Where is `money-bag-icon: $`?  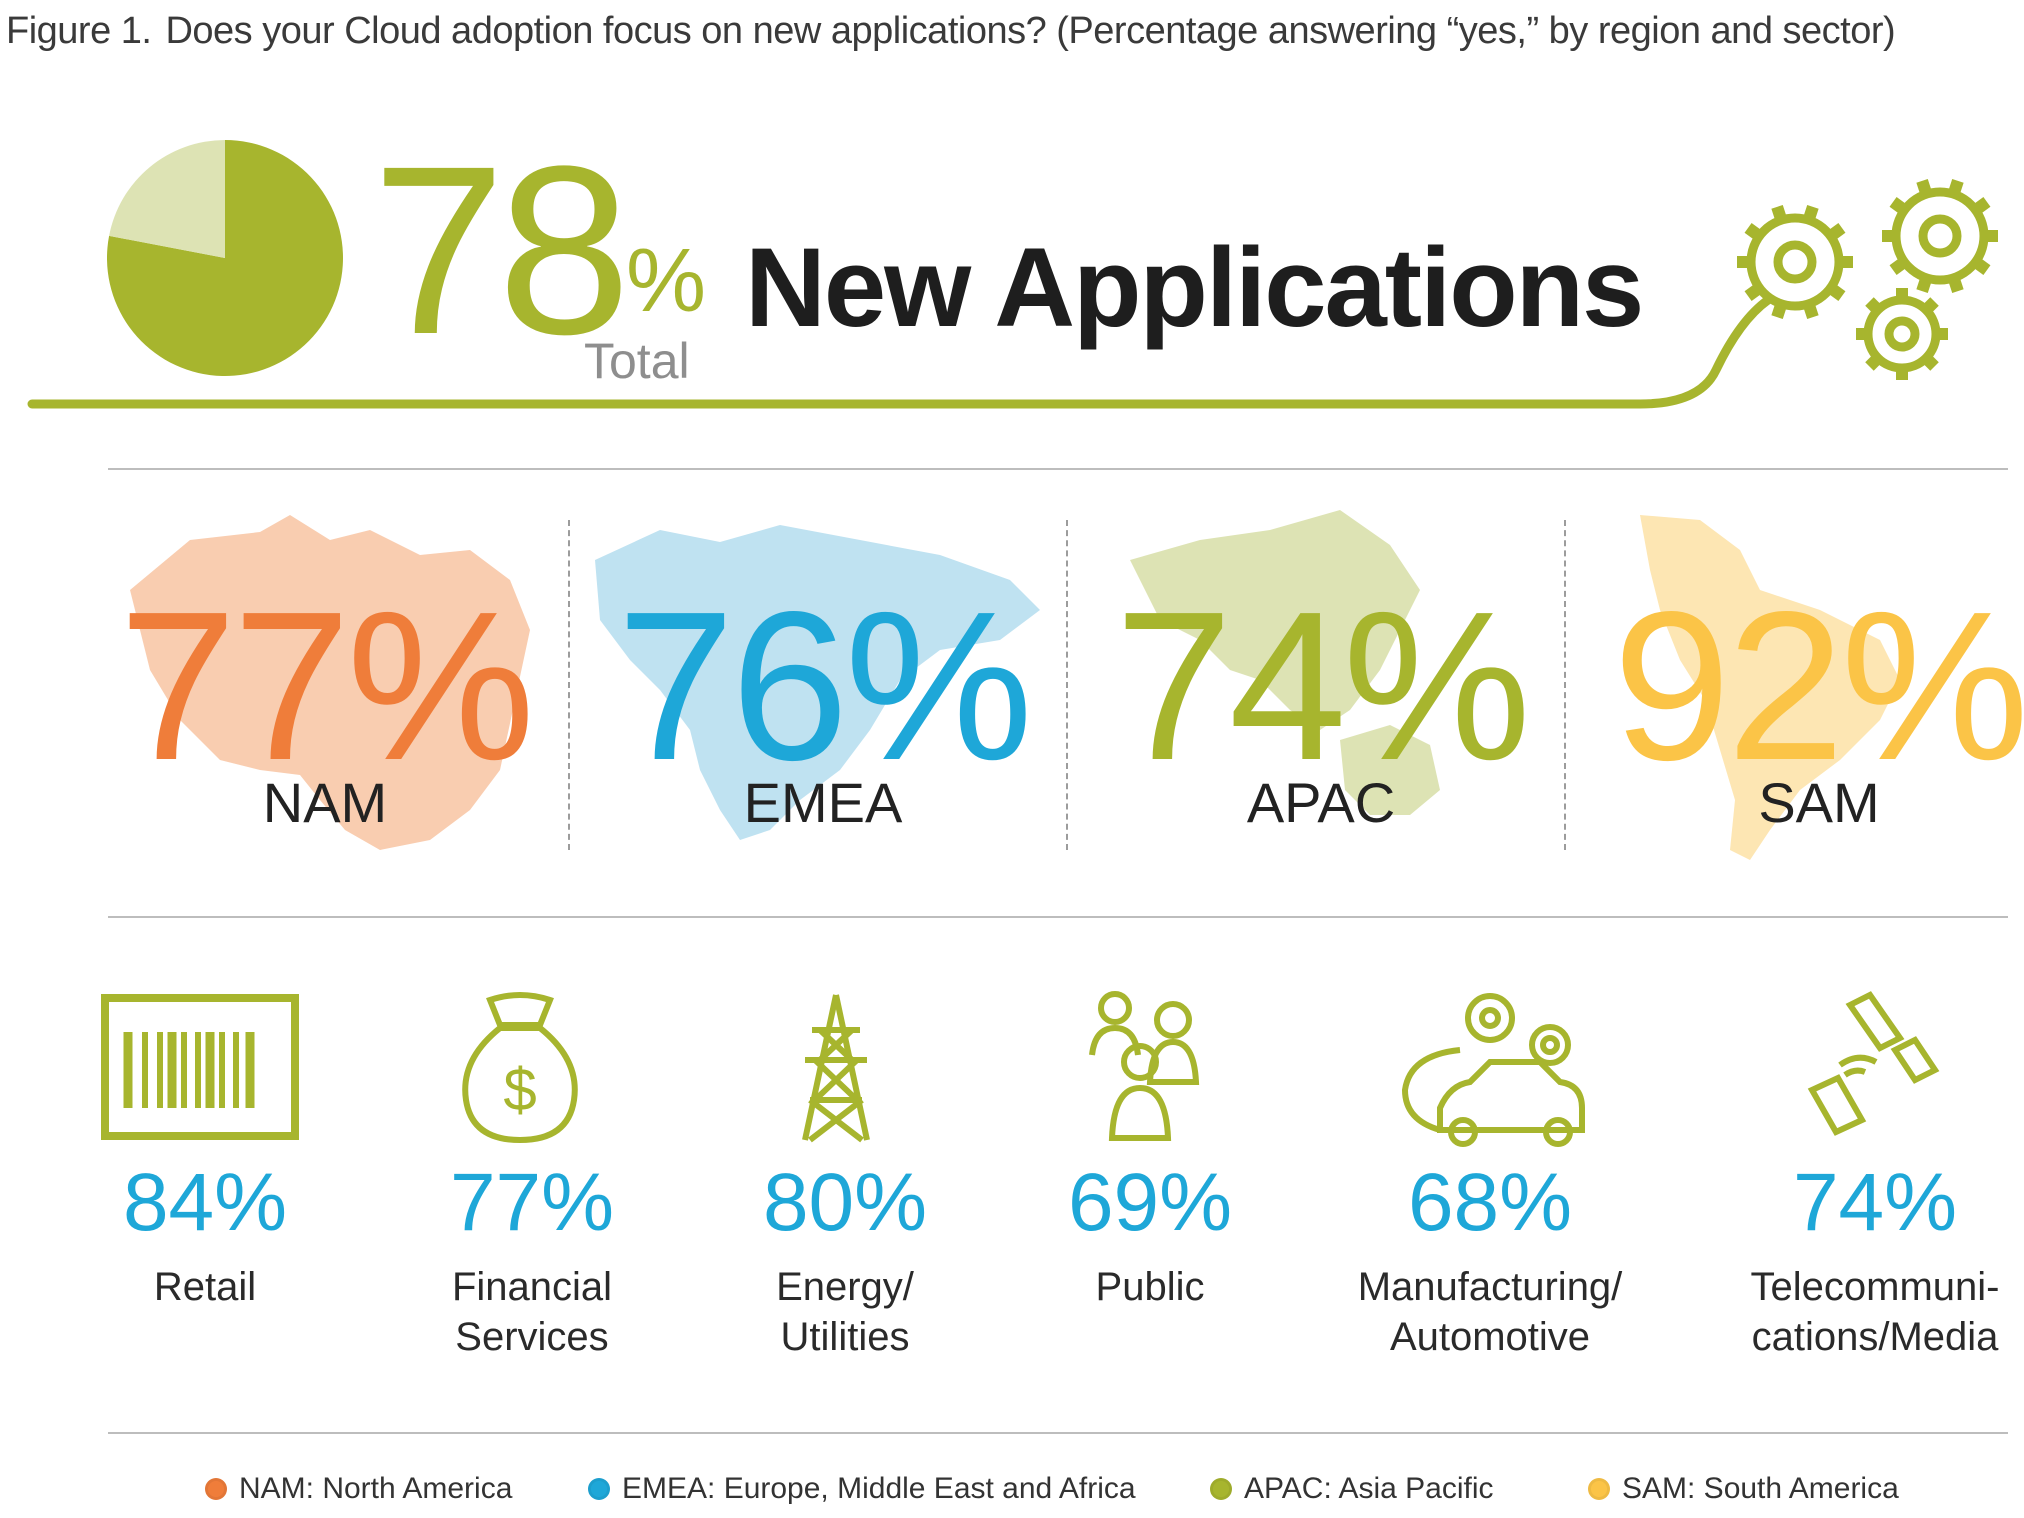 money-bag-icon: $ is located at coordinates (520, 1068).